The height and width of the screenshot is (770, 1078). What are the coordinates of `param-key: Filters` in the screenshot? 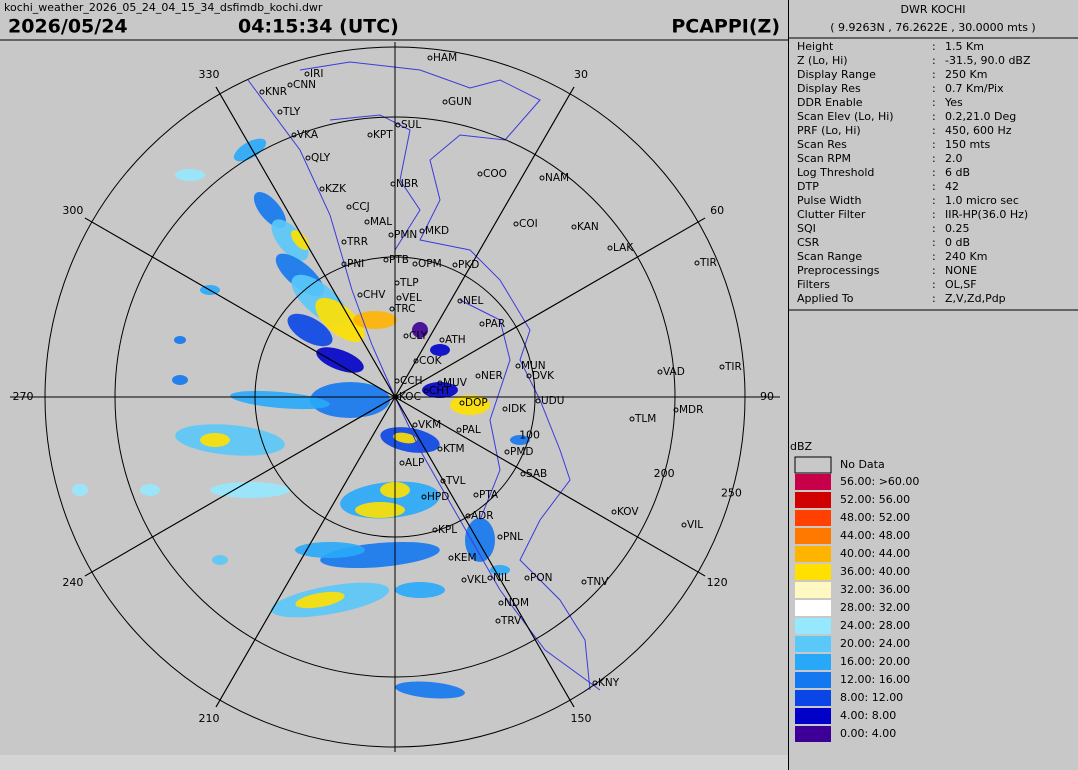 It's located at (813, 284).